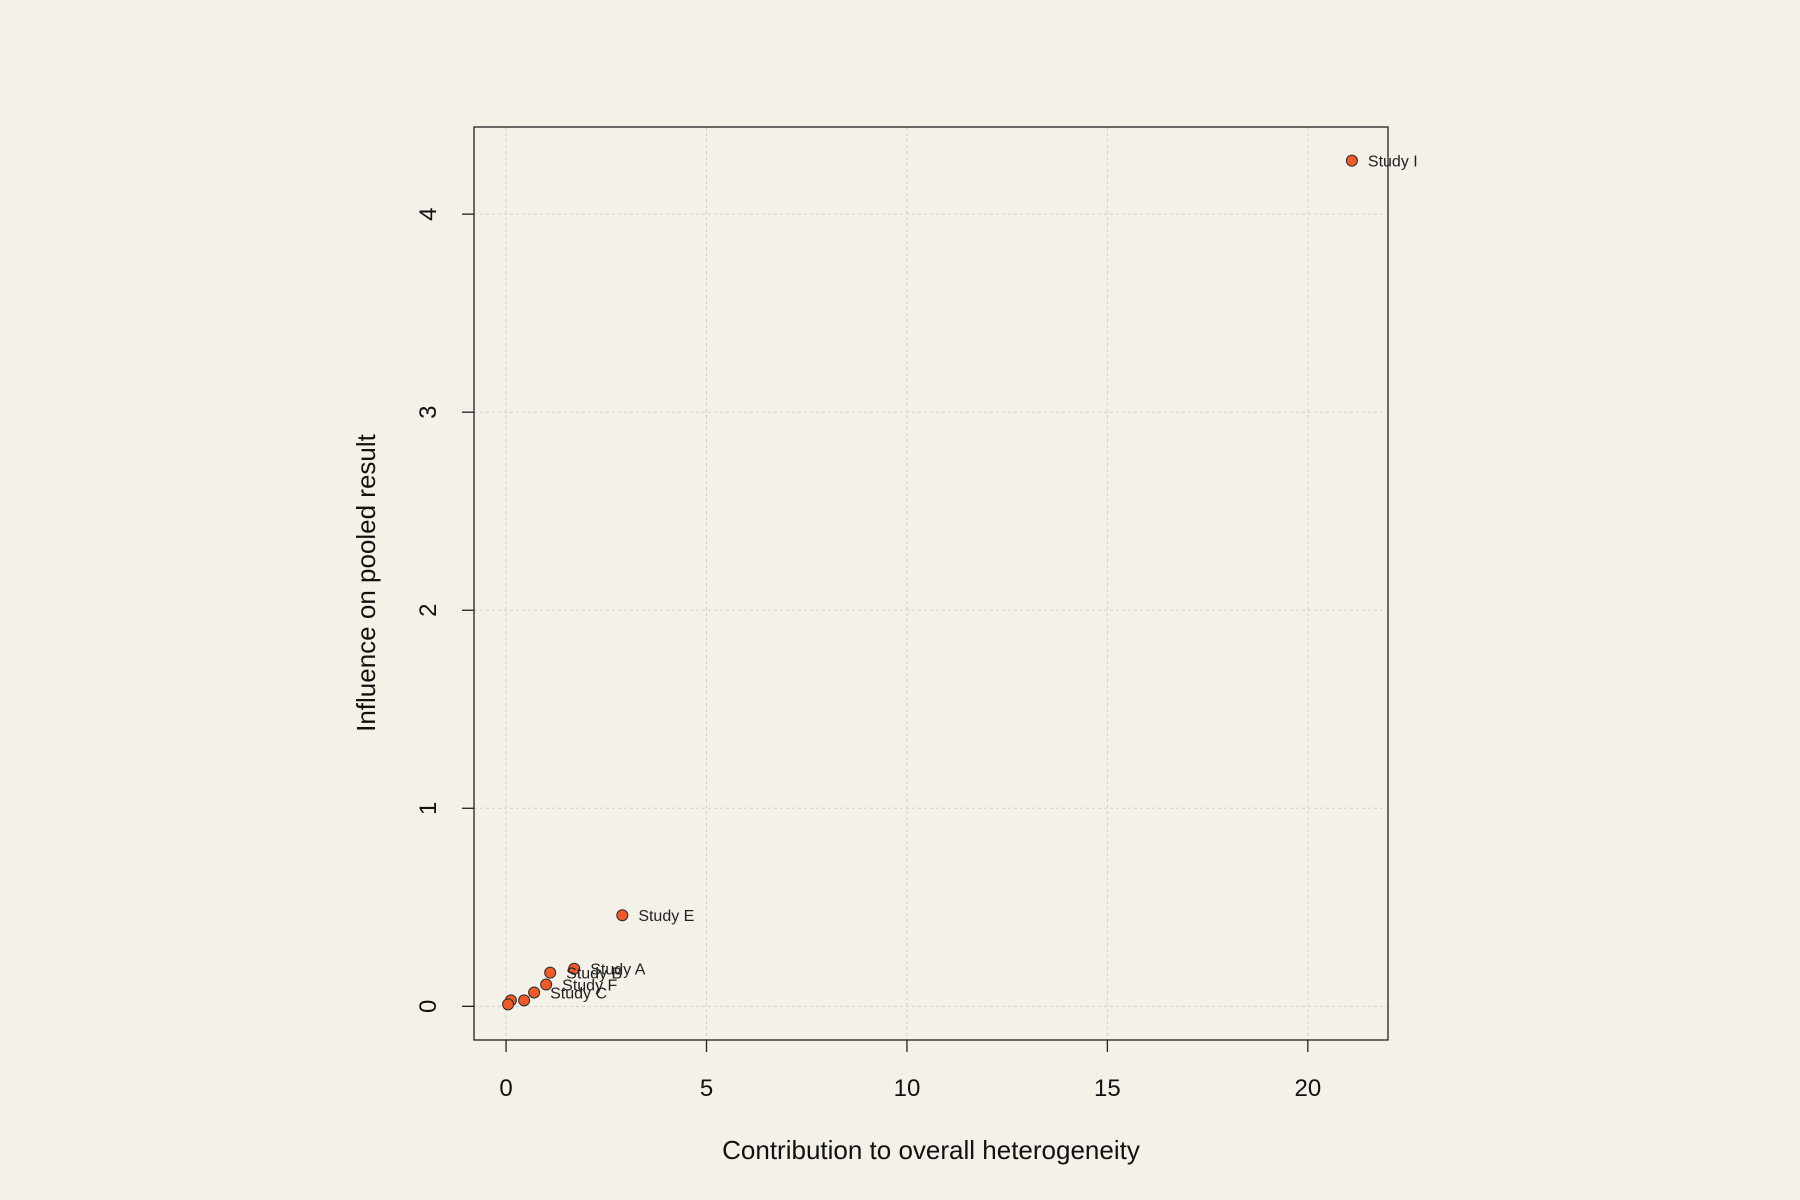  What do you see at coordinates (589, 986) in the screenshot?
I see `point-label: Study F` at bounding box center [589, 986].